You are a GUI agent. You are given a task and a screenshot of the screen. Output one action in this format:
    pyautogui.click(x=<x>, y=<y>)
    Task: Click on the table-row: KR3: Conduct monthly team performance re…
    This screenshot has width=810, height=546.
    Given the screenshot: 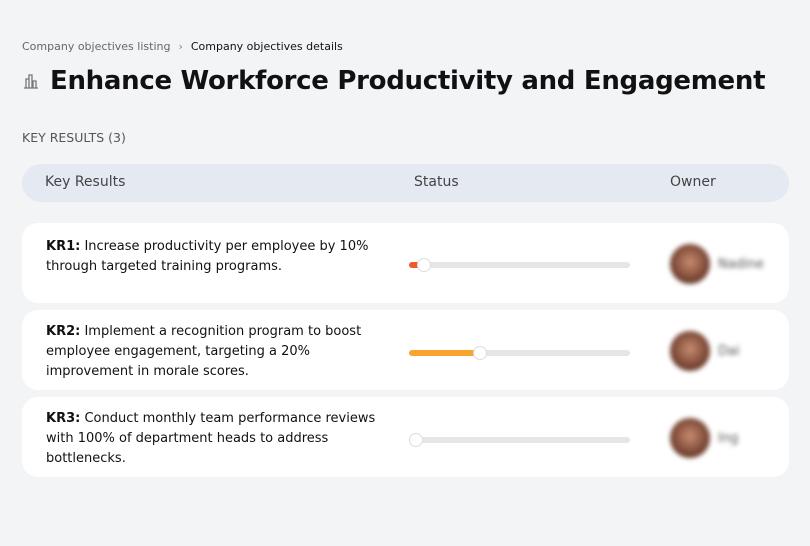 What is the action you would take?
    pyautogui.click(x=405, y=437)
    